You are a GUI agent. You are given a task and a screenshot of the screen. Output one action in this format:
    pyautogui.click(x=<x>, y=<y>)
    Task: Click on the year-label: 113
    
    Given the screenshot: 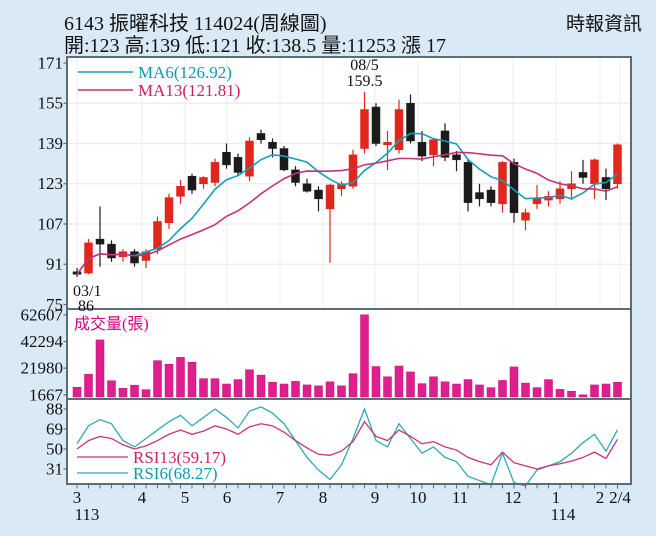 What is the action you would take?
    pyautogui.click(x=87, y=514)
    